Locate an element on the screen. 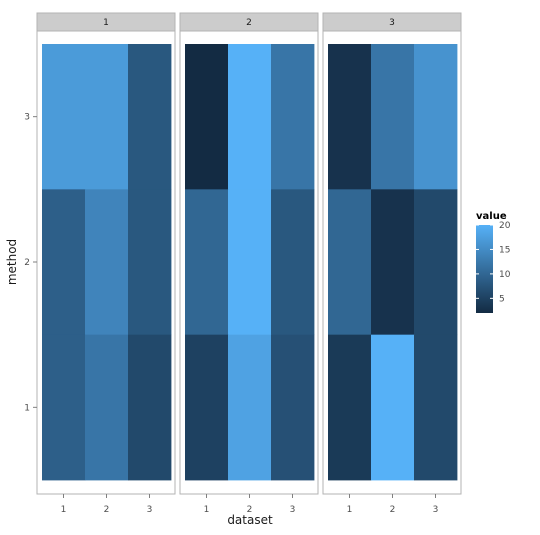  y-axis-title: method is located at coordinates (12, 262).